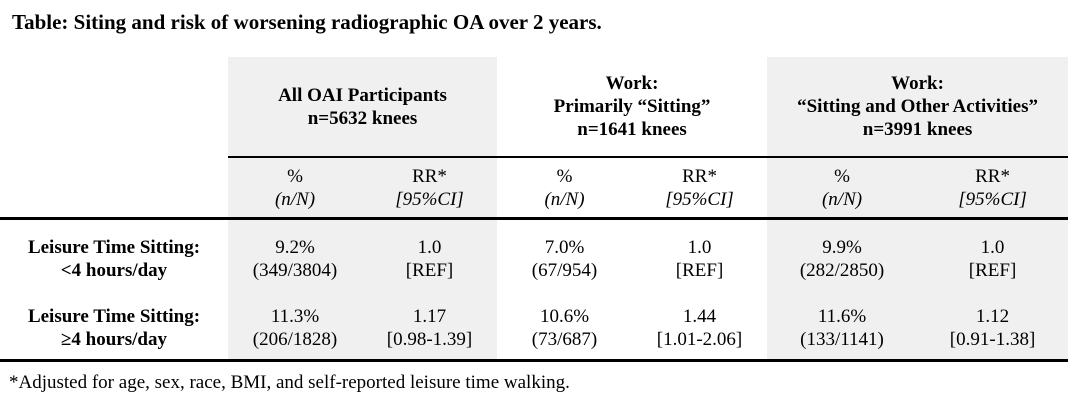 This screenshot has width=1068, height=416. I want to click on value-cell-over4-worksit-pct: 10.6% (73/687), so click(565, 329).